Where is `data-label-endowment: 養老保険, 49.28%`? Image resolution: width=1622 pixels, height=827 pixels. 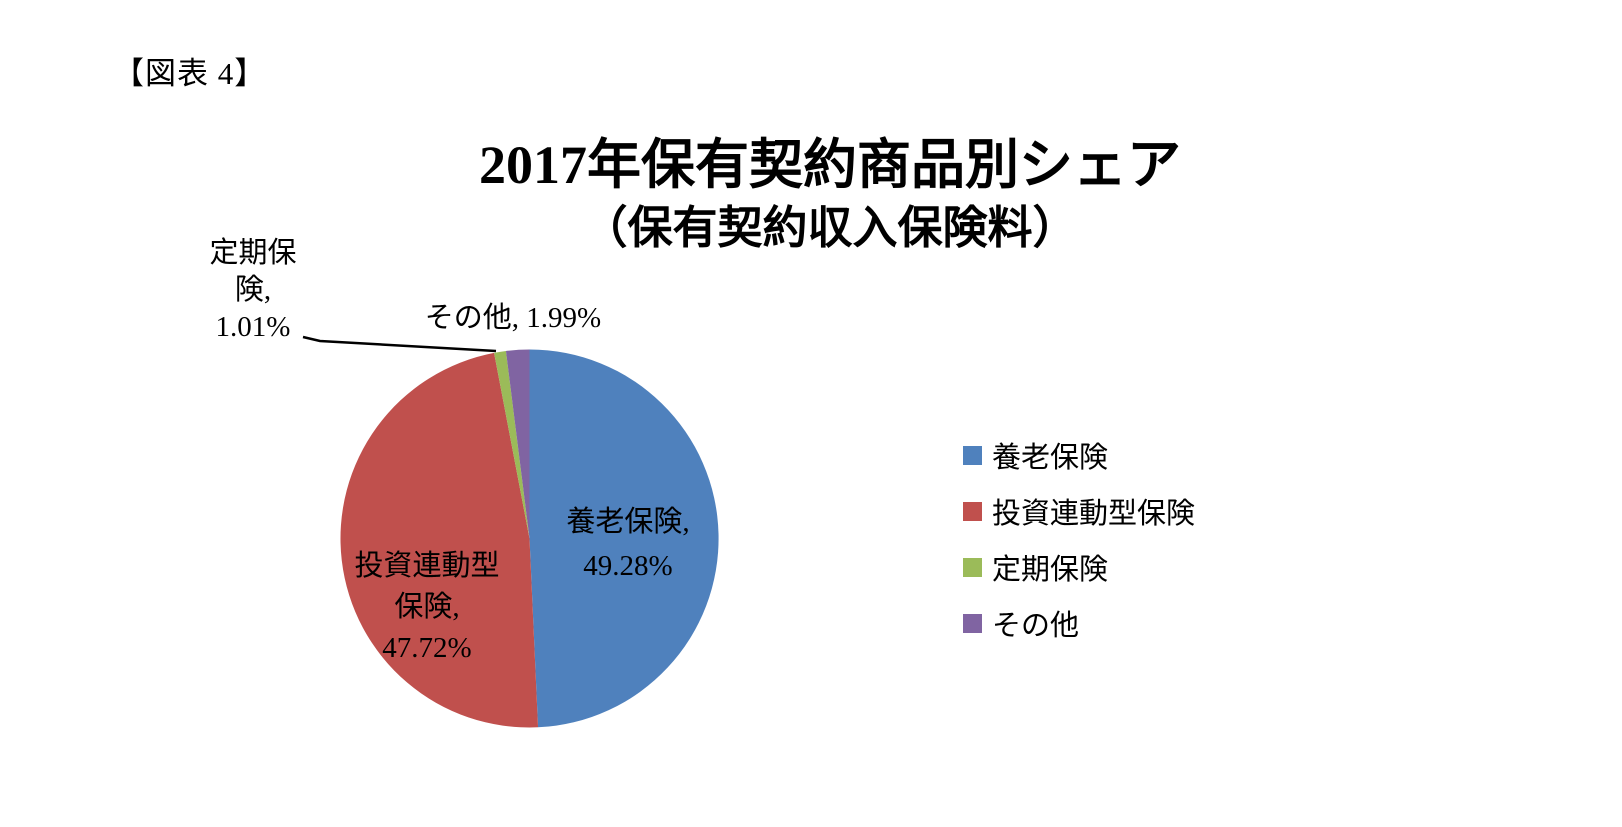 data-label-endowment: 養老保険, 49.28% is located at coordinates (628, 544).